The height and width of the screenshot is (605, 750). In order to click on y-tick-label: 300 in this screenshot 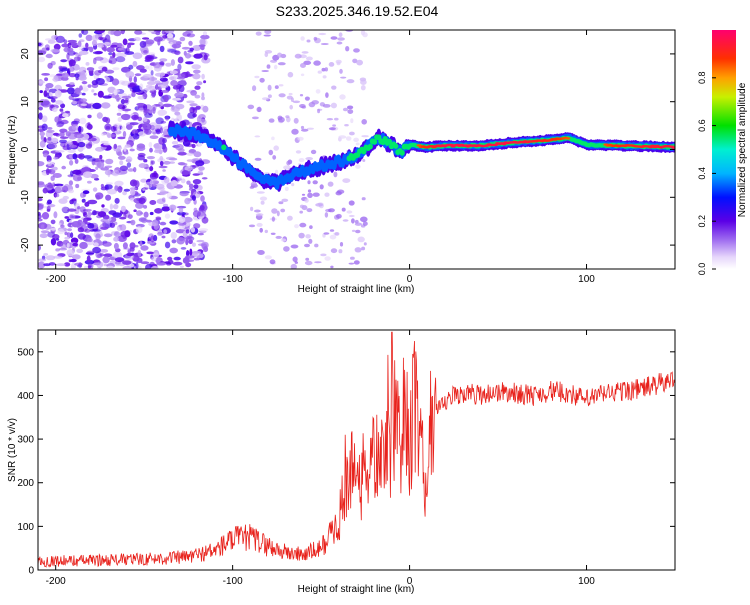, I will do `click(25, 440)`.